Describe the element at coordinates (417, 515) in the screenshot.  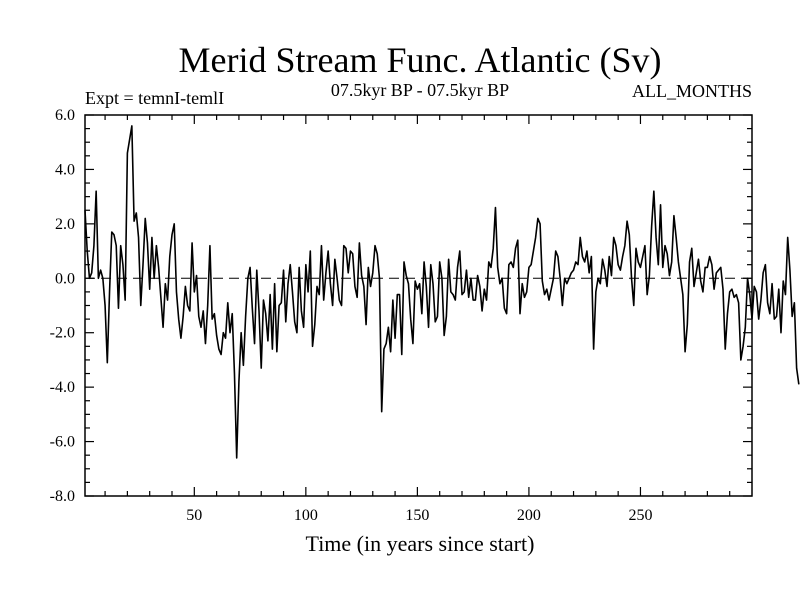
I see `x-tick-label: 150` at that location.